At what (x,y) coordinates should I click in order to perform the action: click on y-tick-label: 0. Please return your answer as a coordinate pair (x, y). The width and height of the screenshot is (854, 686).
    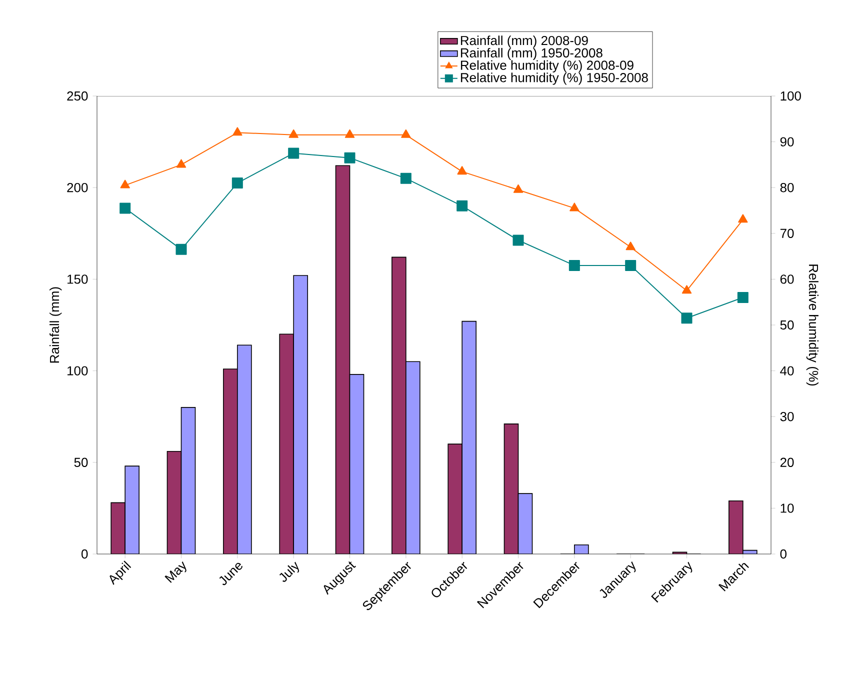
    Looking at the image, I should click on (85, 554).